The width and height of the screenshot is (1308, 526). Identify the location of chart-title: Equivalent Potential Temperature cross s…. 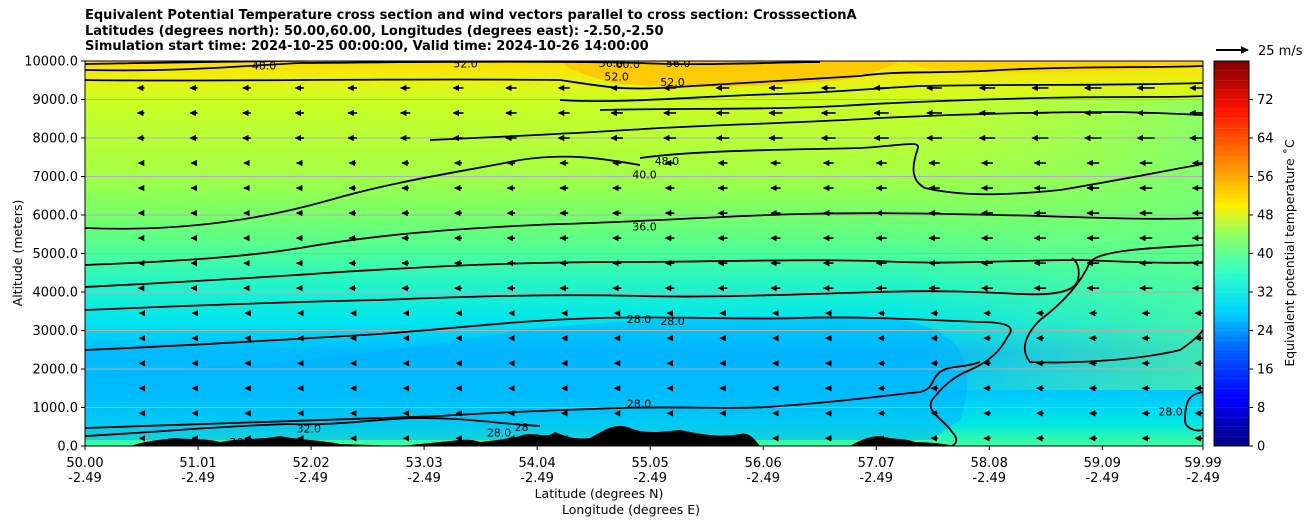
(471, 31).